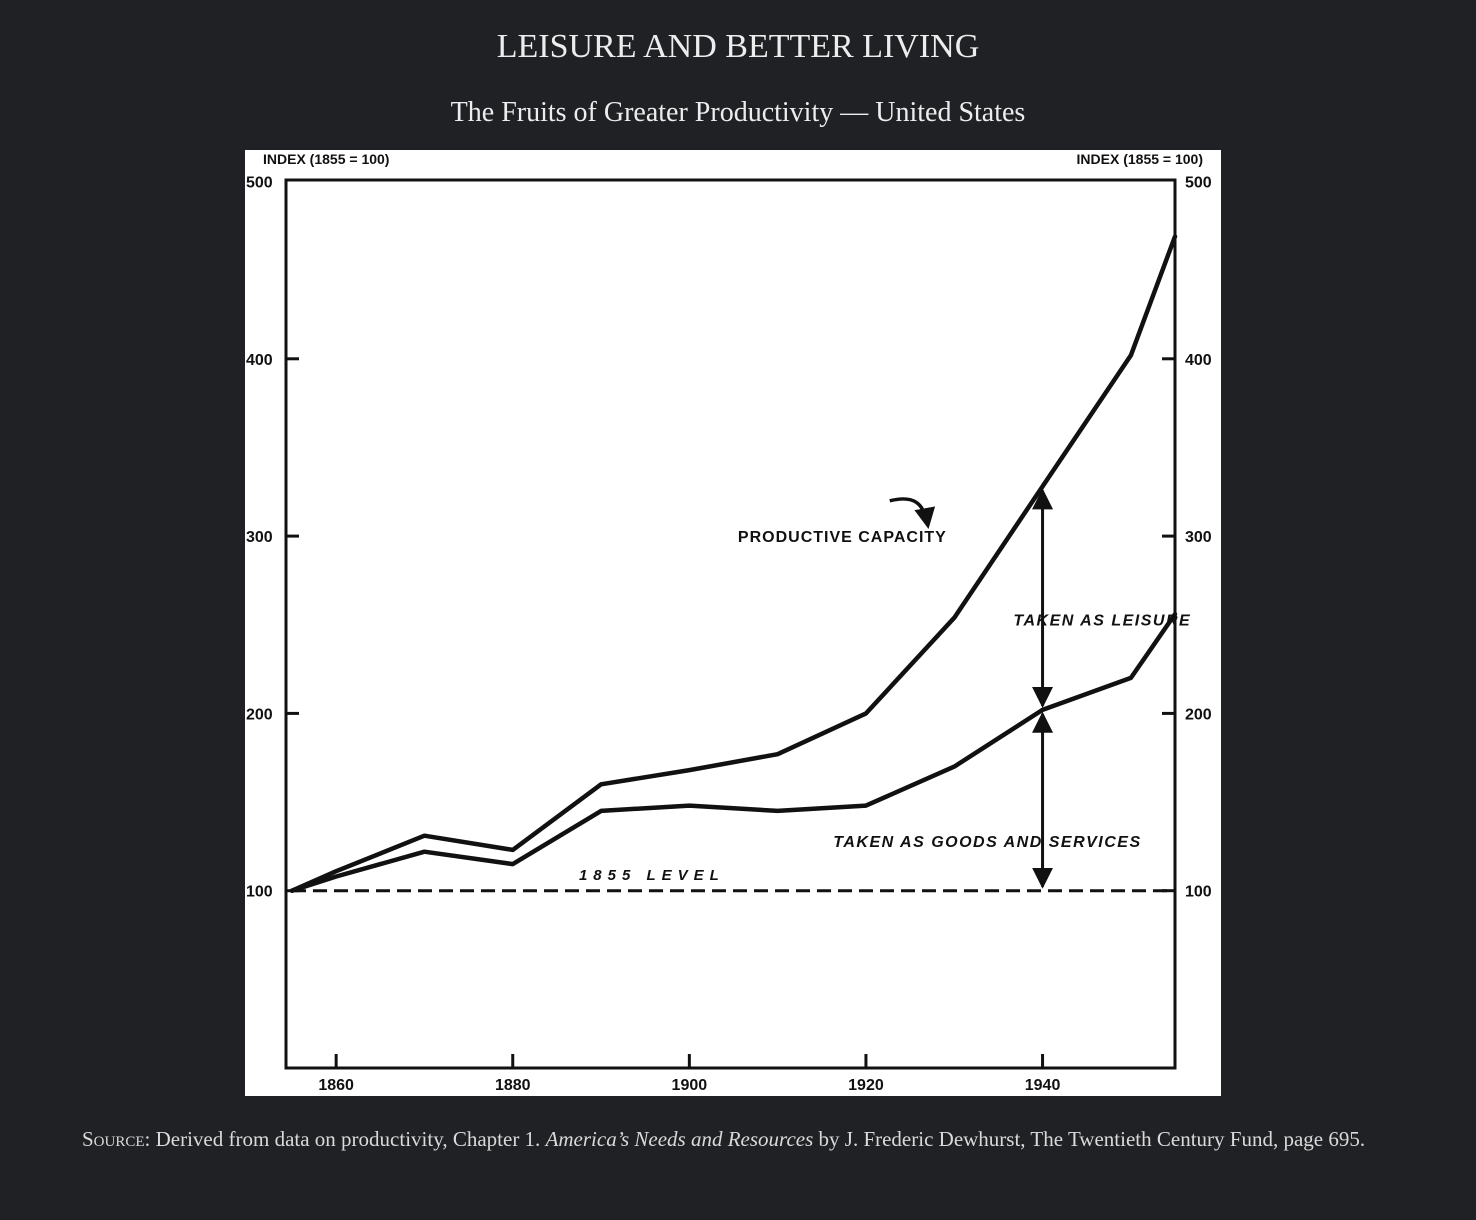  What do you see at coordinates (1198, 714) in the screenshot?
I see `y-tick-label-right-200: 200` at bounding box center [1198, 714].